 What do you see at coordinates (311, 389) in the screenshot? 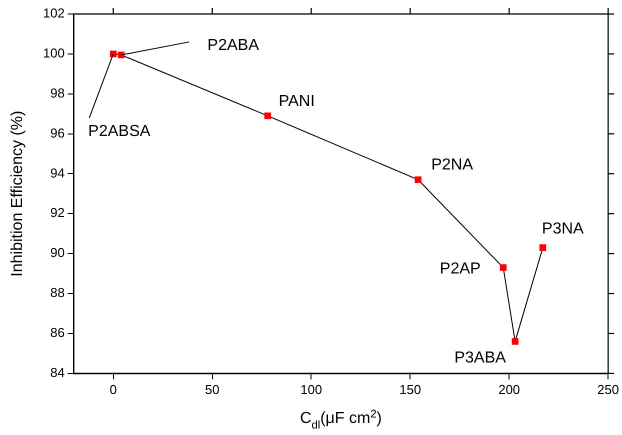
I see `x-tick-label: 100` at bounding box center [311, 389].